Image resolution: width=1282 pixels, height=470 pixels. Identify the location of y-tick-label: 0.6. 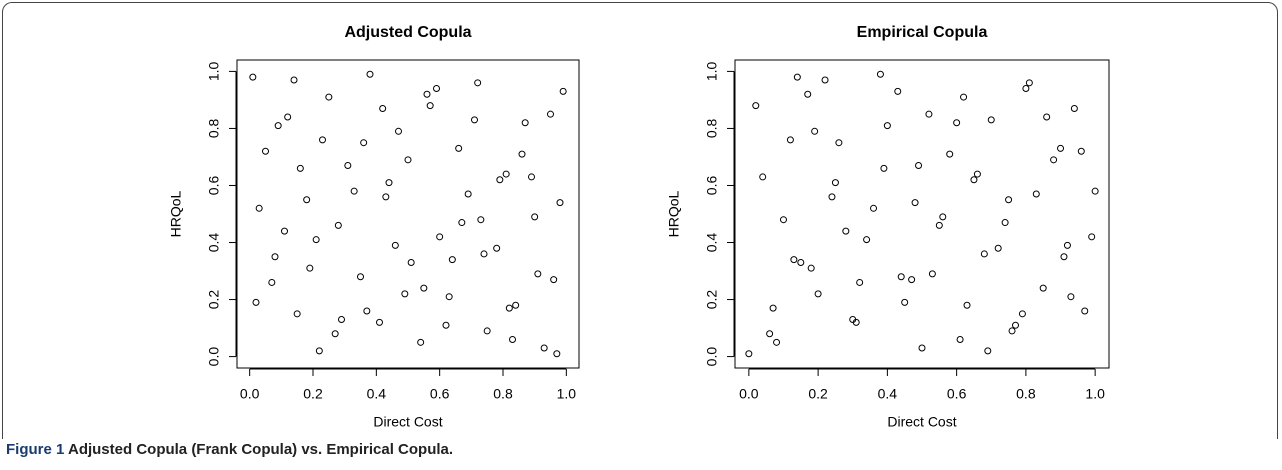
(712, 186).